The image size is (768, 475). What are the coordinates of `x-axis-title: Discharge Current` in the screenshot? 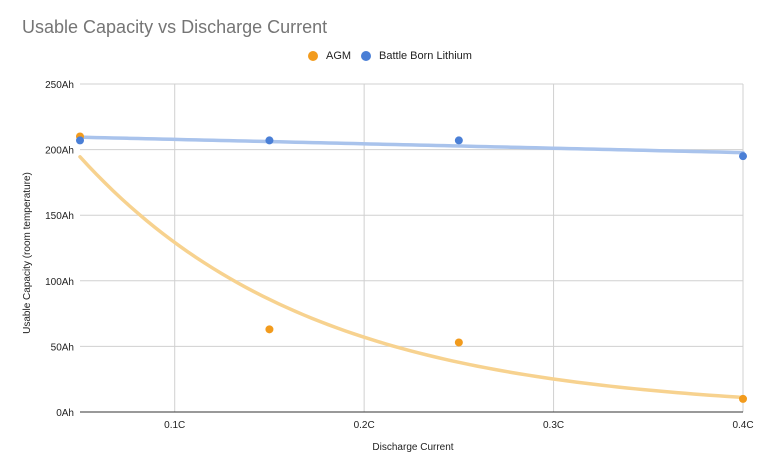 It's located at (412, 447).